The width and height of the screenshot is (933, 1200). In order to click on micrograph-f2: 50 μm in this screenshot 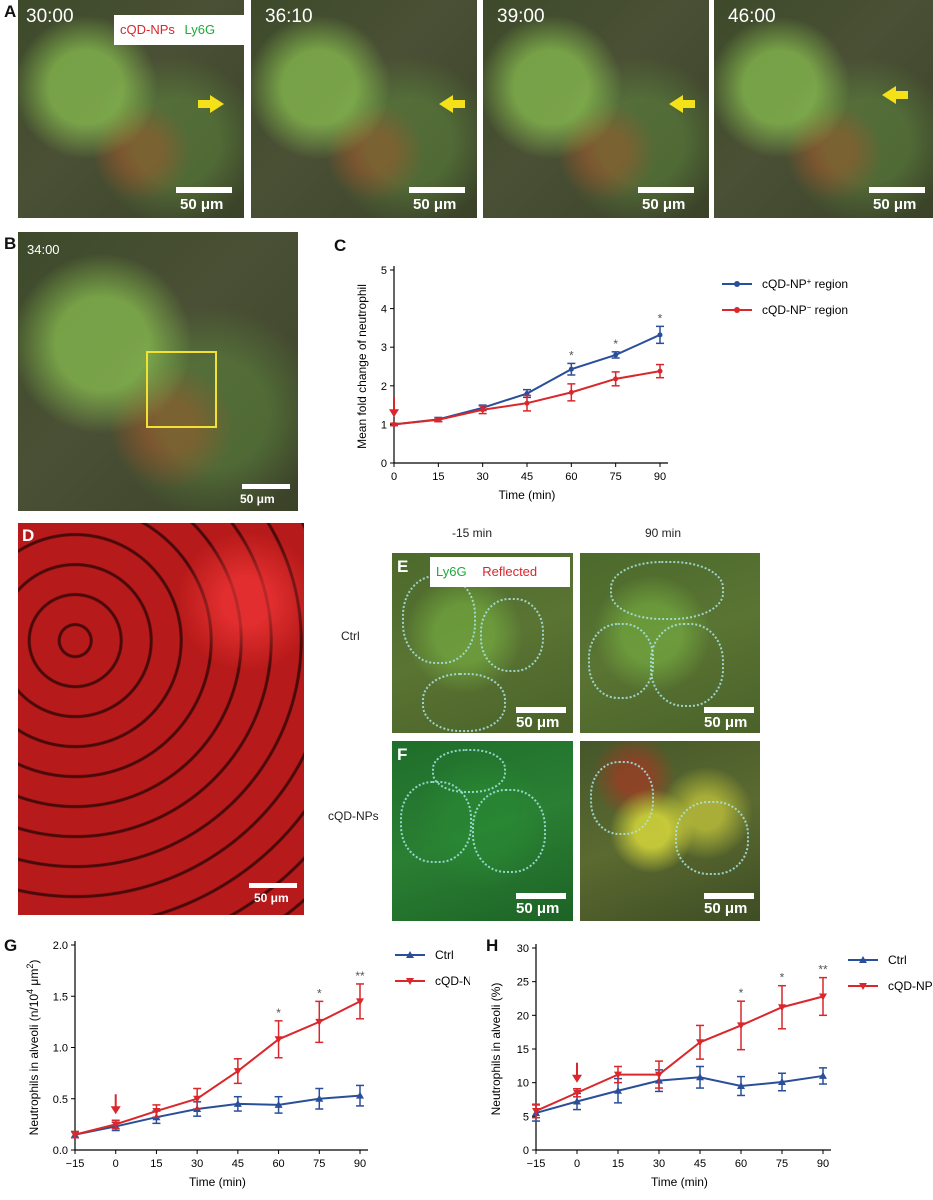, I will do `click(670, 831)`.